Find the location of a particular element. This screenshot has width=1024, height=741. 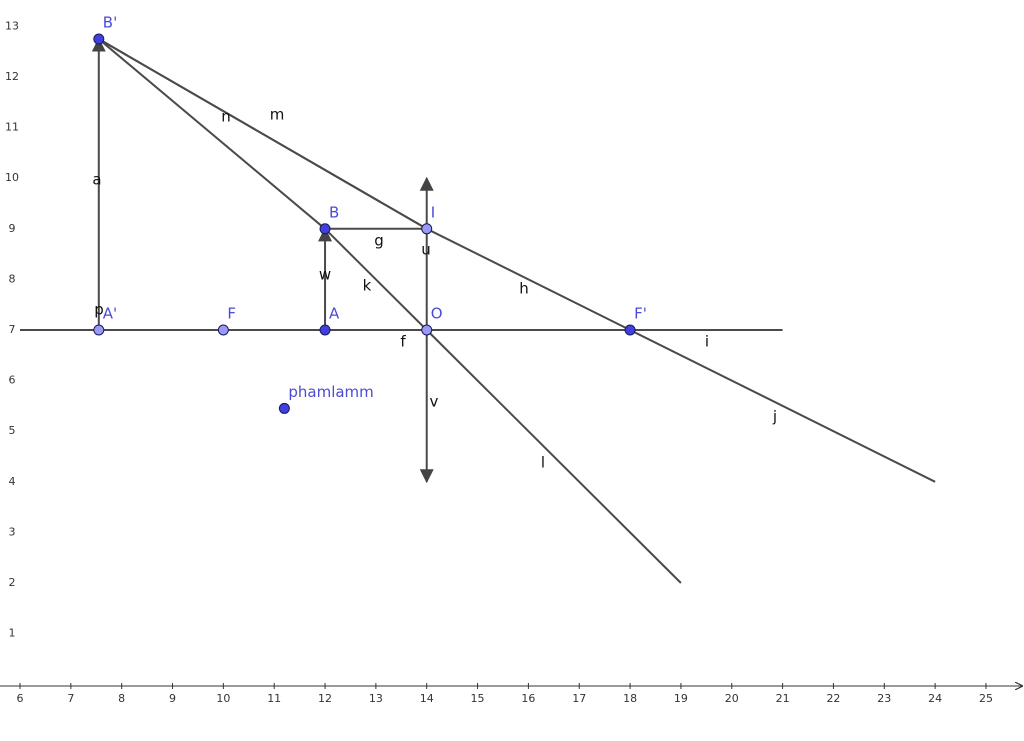

segment-label: g is located at coordinates (379, 241).